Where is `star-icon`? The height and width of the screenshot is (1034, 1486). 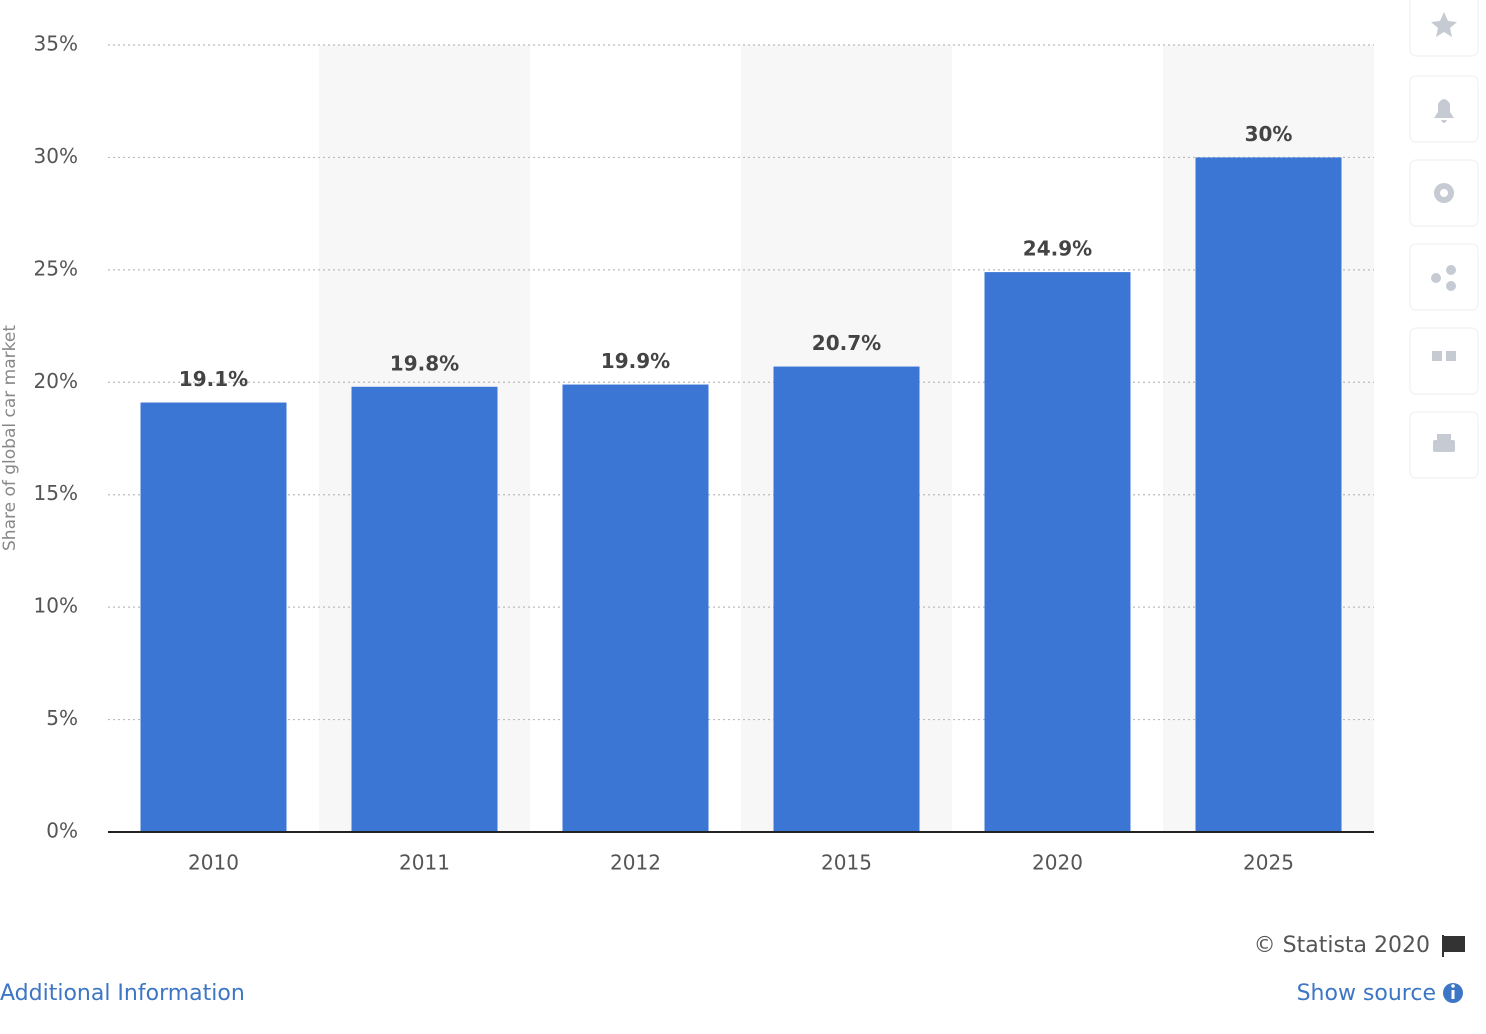 star-icon is located at coordinates (1444, 24).